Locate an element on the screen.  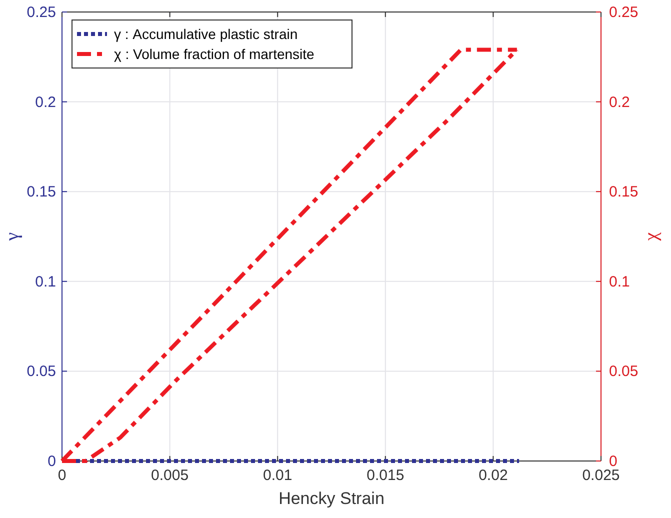
y-axis-title: γ is located at coordinates (12, 237).